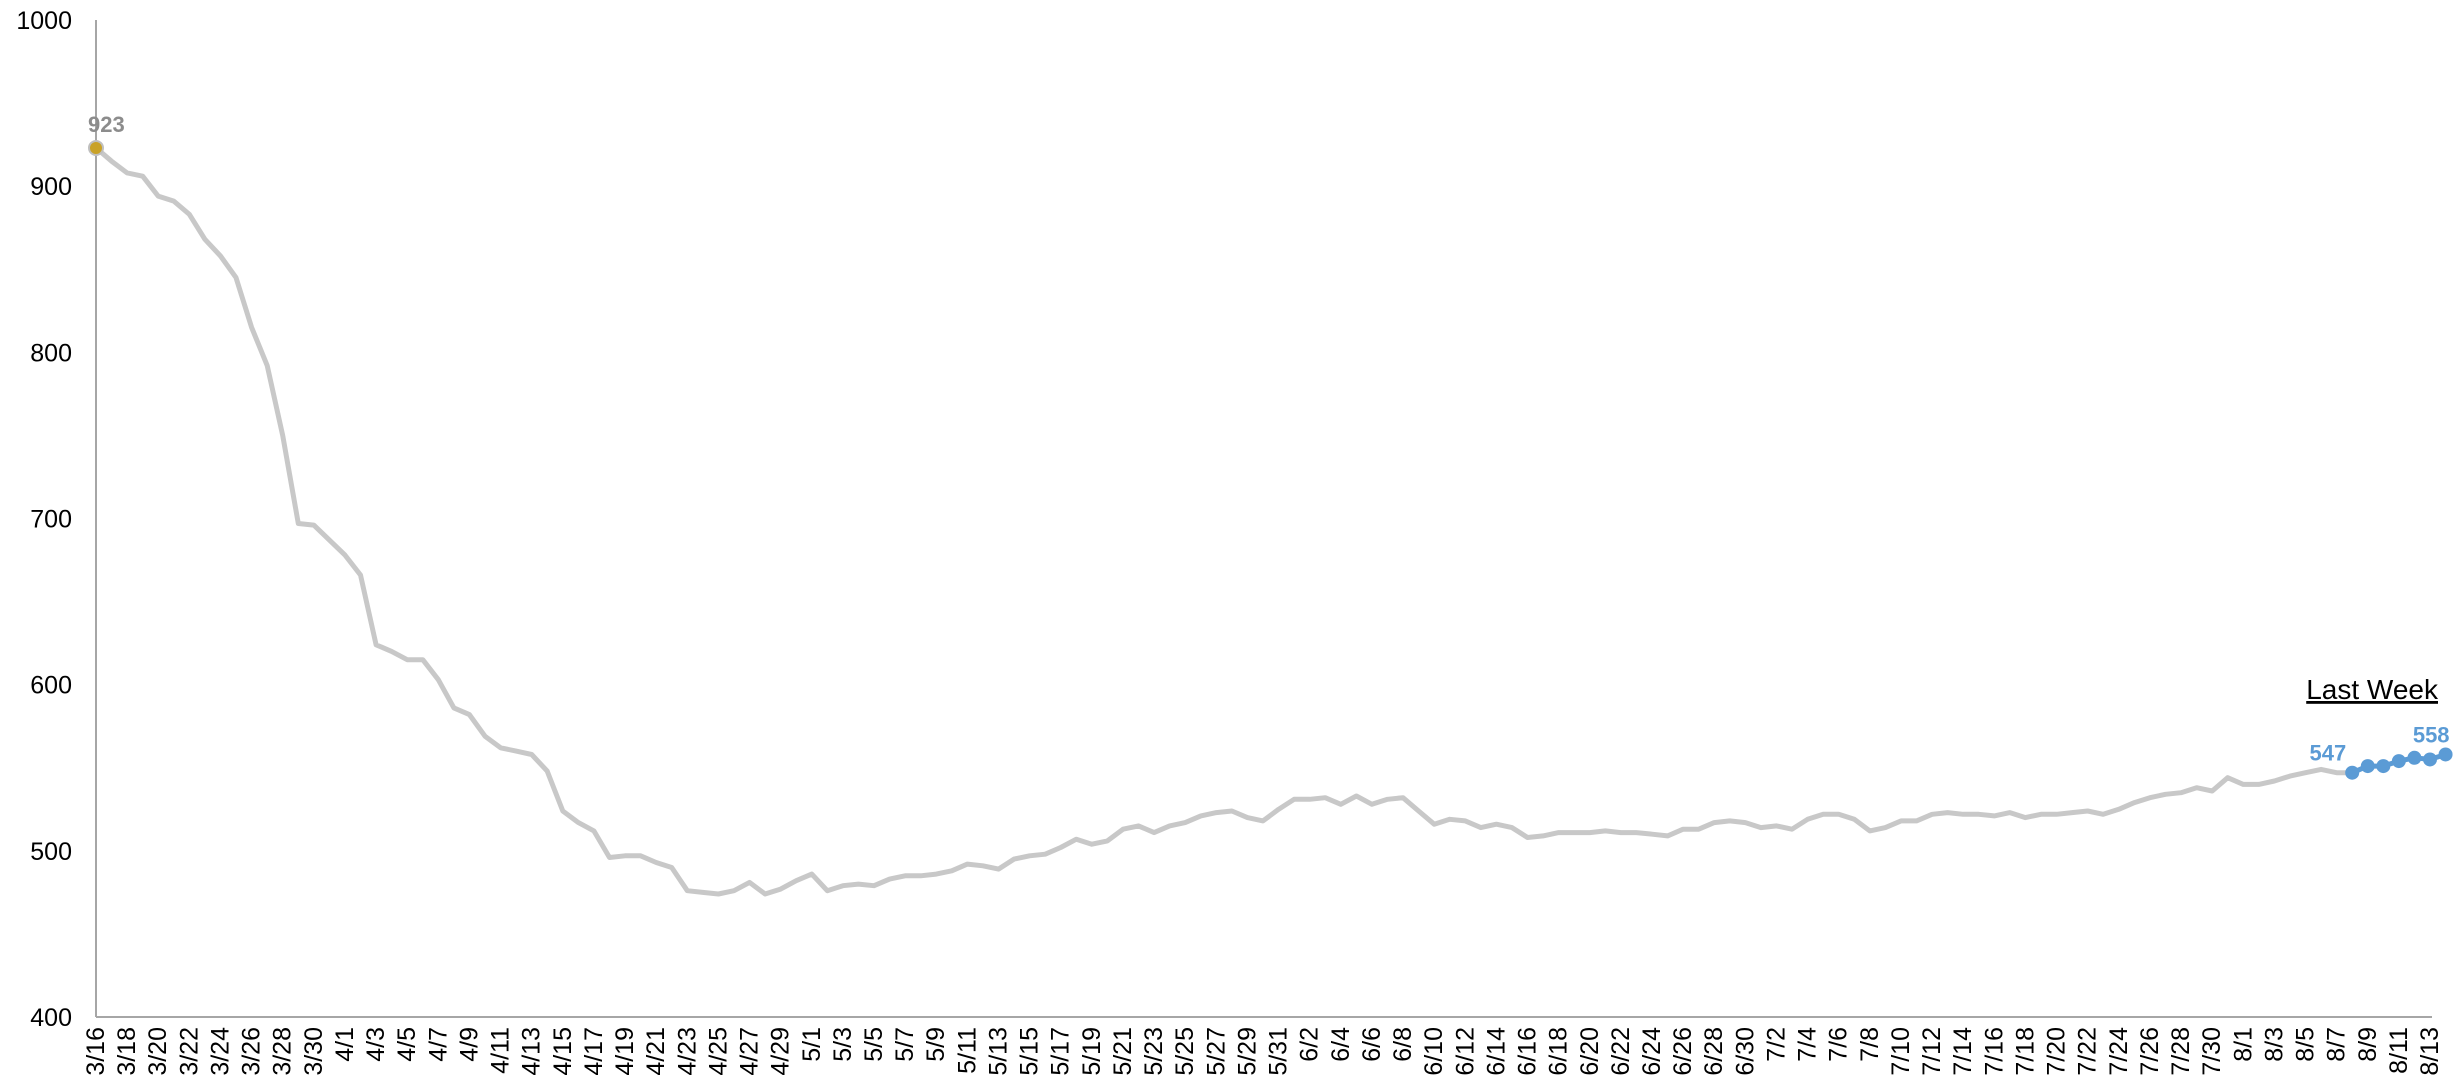 The height and width of the screenshot is (1084, 2458). Describe the element at coordinates (781, 1051) in the screenshot. I see `x-tick-label: 4/29` at that location.